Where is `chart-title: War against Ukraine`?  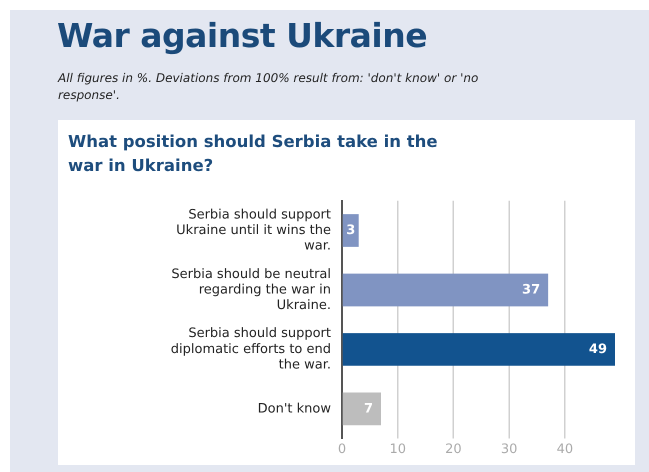 chart-title: War against Ukraine is located at coordinates (242, 35).